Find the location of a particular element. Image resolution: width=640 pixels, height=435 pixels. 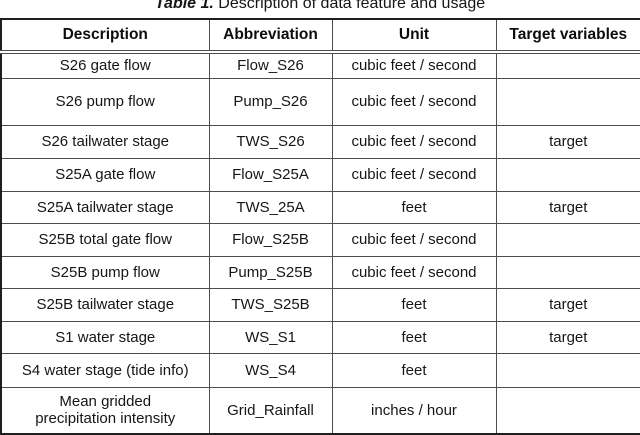

table-row: S1 water stage WS_S1 feet target is located at coordinates (320, 337).